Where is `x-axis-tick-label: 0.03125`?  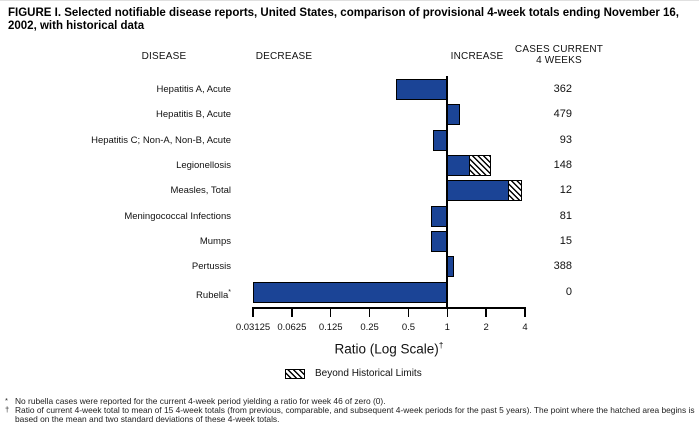 x-axis-tick-label: 0.03125 is located at coordinates (253, 327).